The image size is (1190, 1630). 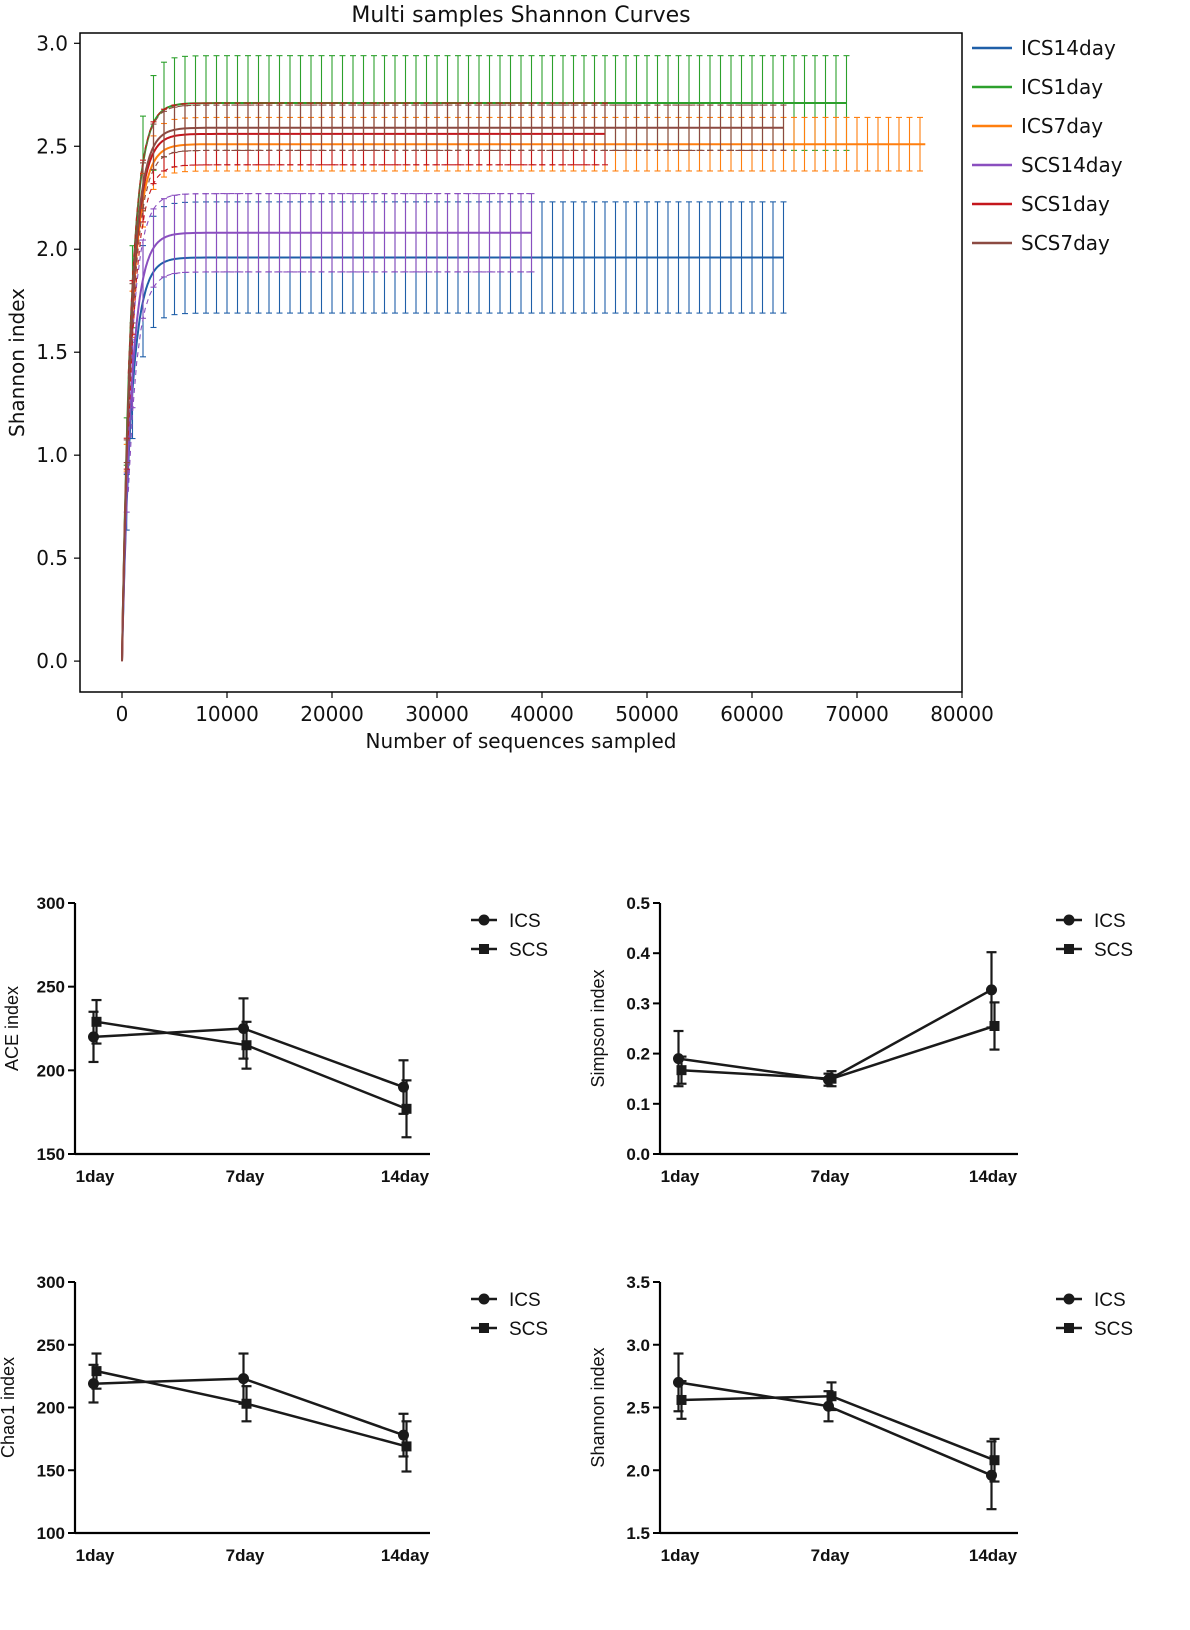 What do you see at coordinates (638, 1282) in the screenshot?
I see `y-tick-label: 3.5` at bounding box center [638, 1282].